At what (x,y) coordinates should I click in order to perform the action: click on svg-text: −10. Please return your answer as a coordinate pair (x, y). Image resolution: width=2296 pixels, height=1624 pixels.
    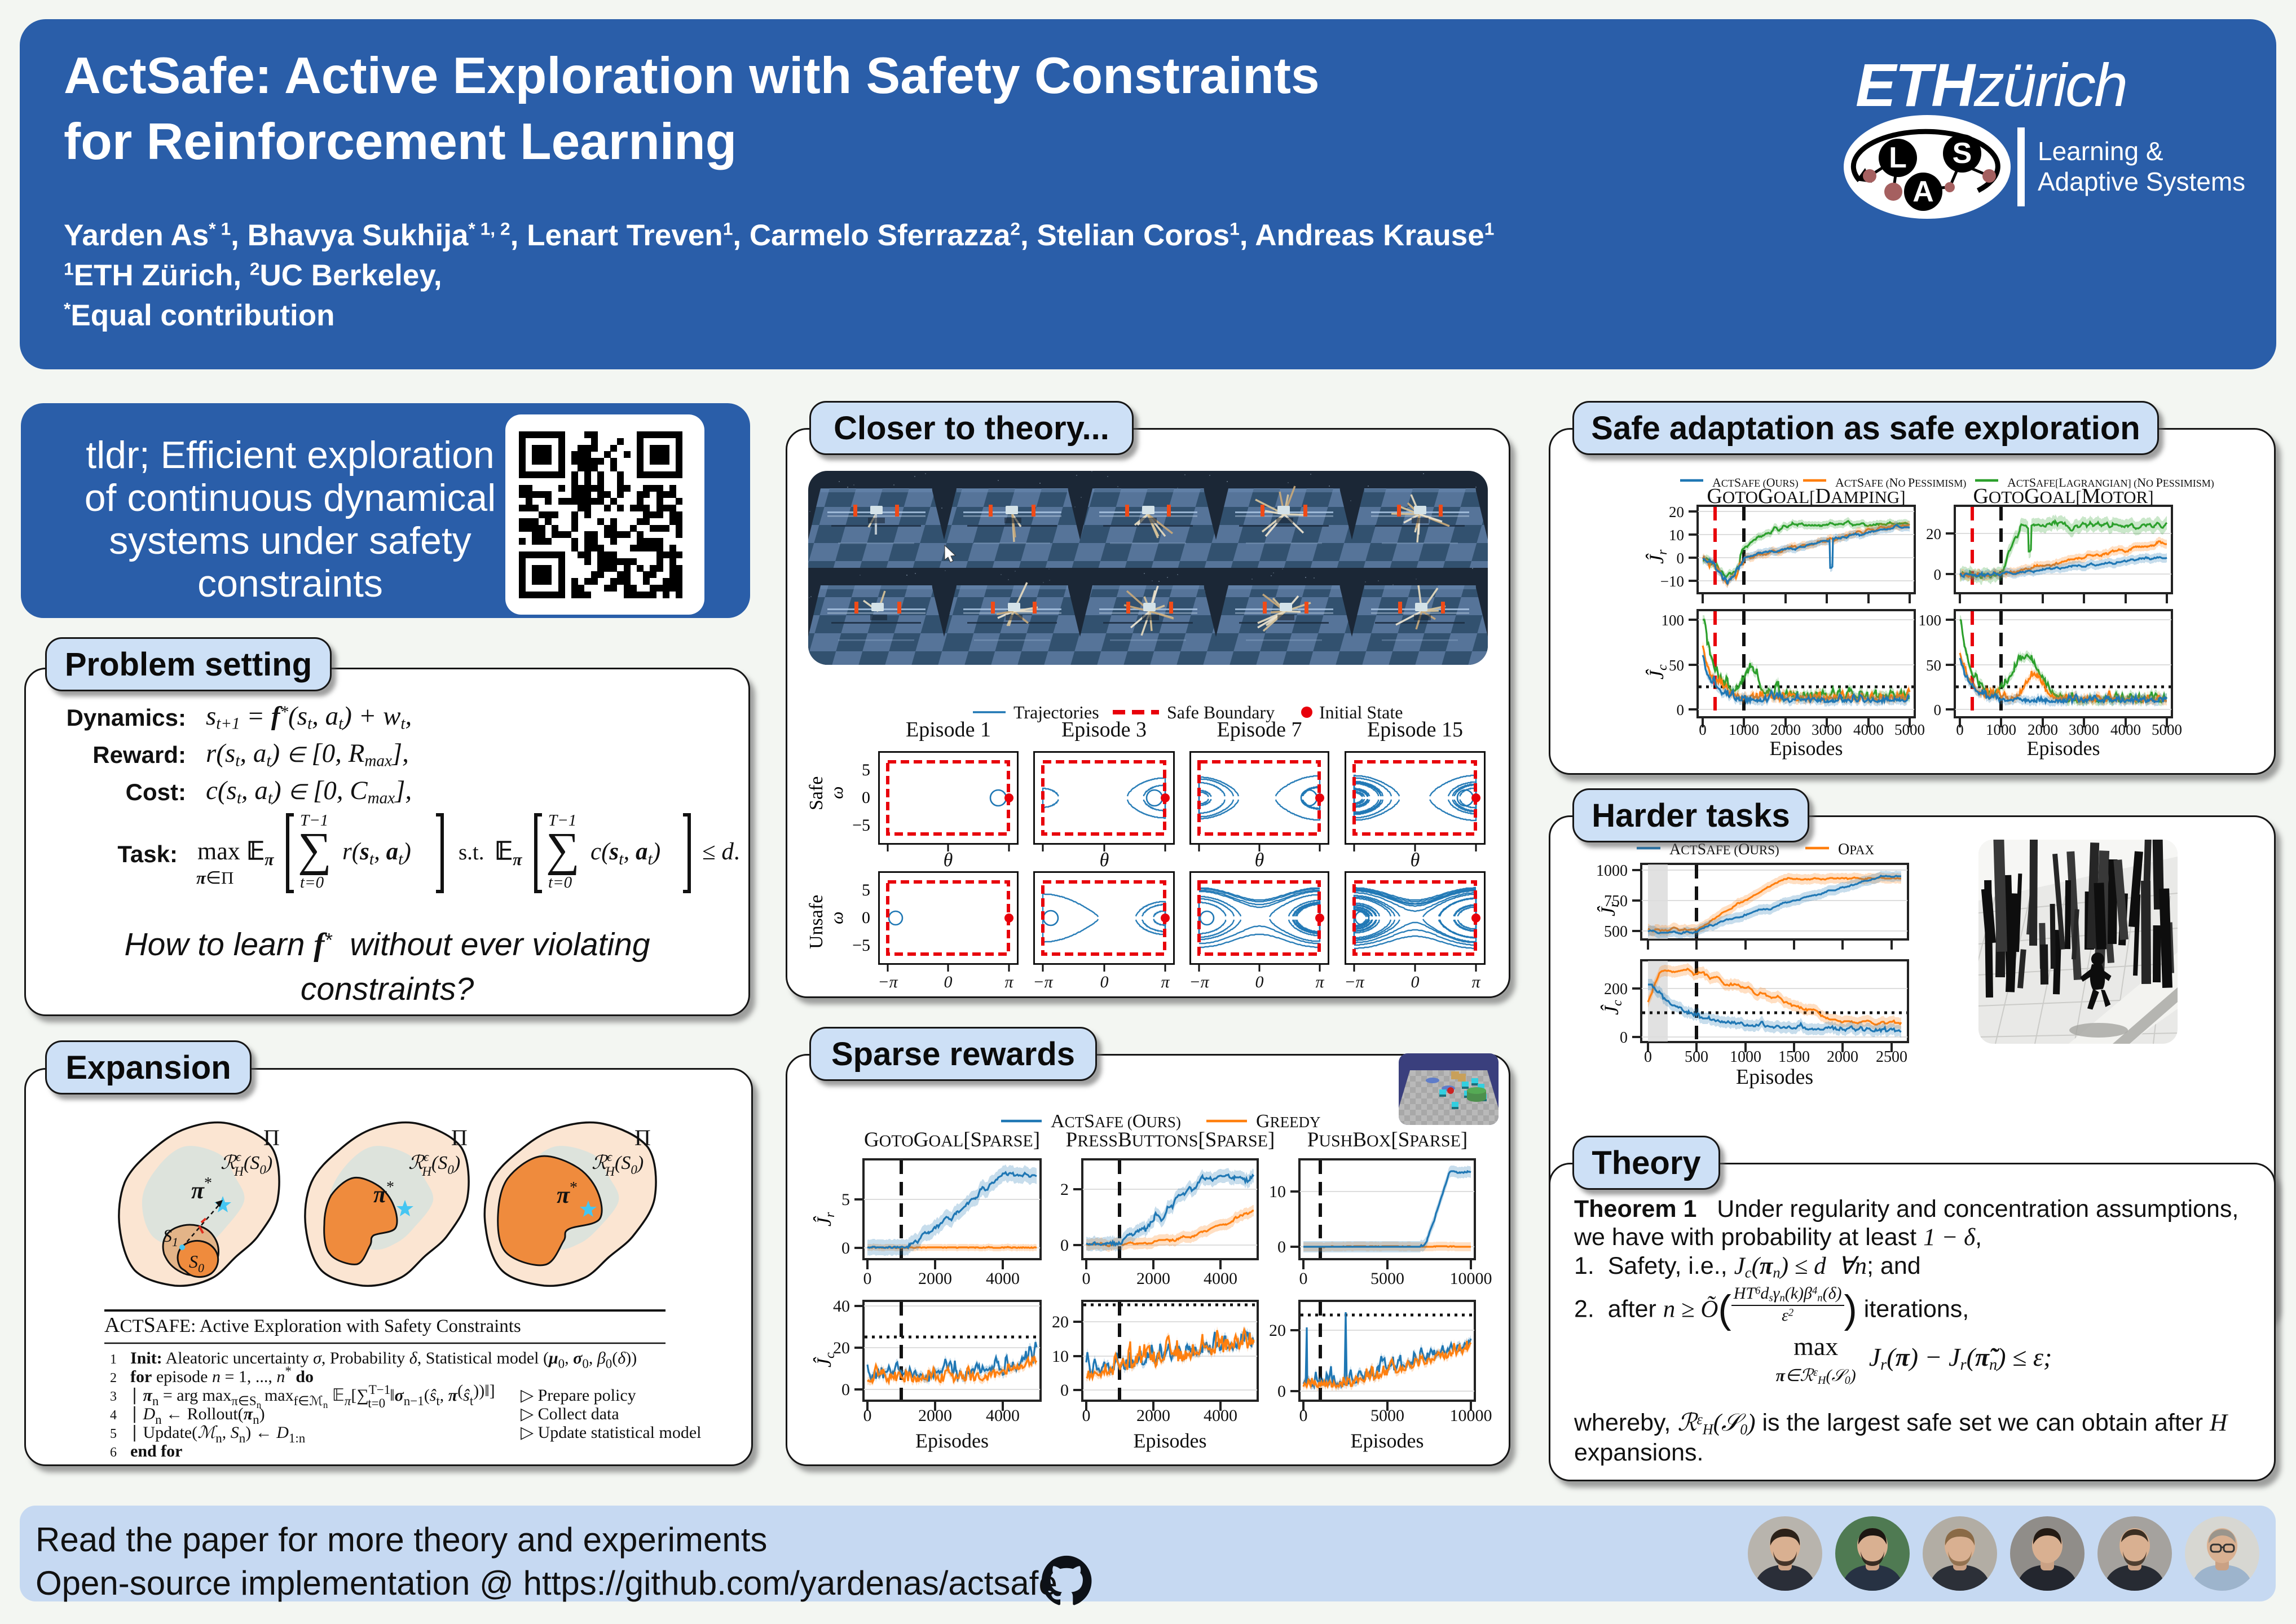
    Looking at the image, I should click on (1672, 581).